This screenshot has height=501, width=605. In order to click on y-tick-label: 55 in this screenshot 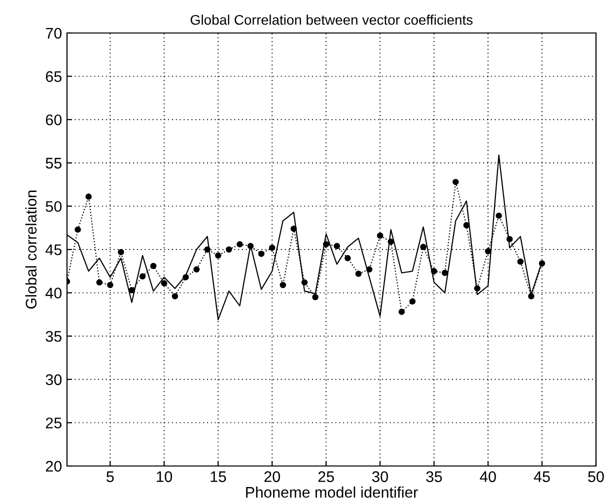, I will do `click(54, 163)`.